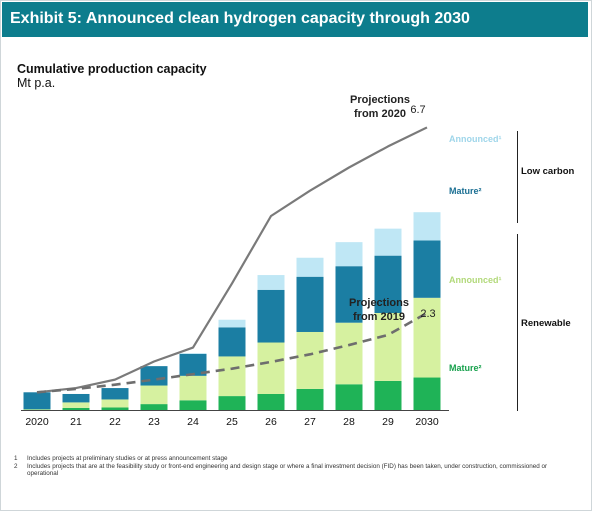 The height and width of the screenshot is (511, 592). Describe the element at coordinates (475, 139) in the screenshot. I see `legend-low-carbon-announced: Announced¹` at that location.